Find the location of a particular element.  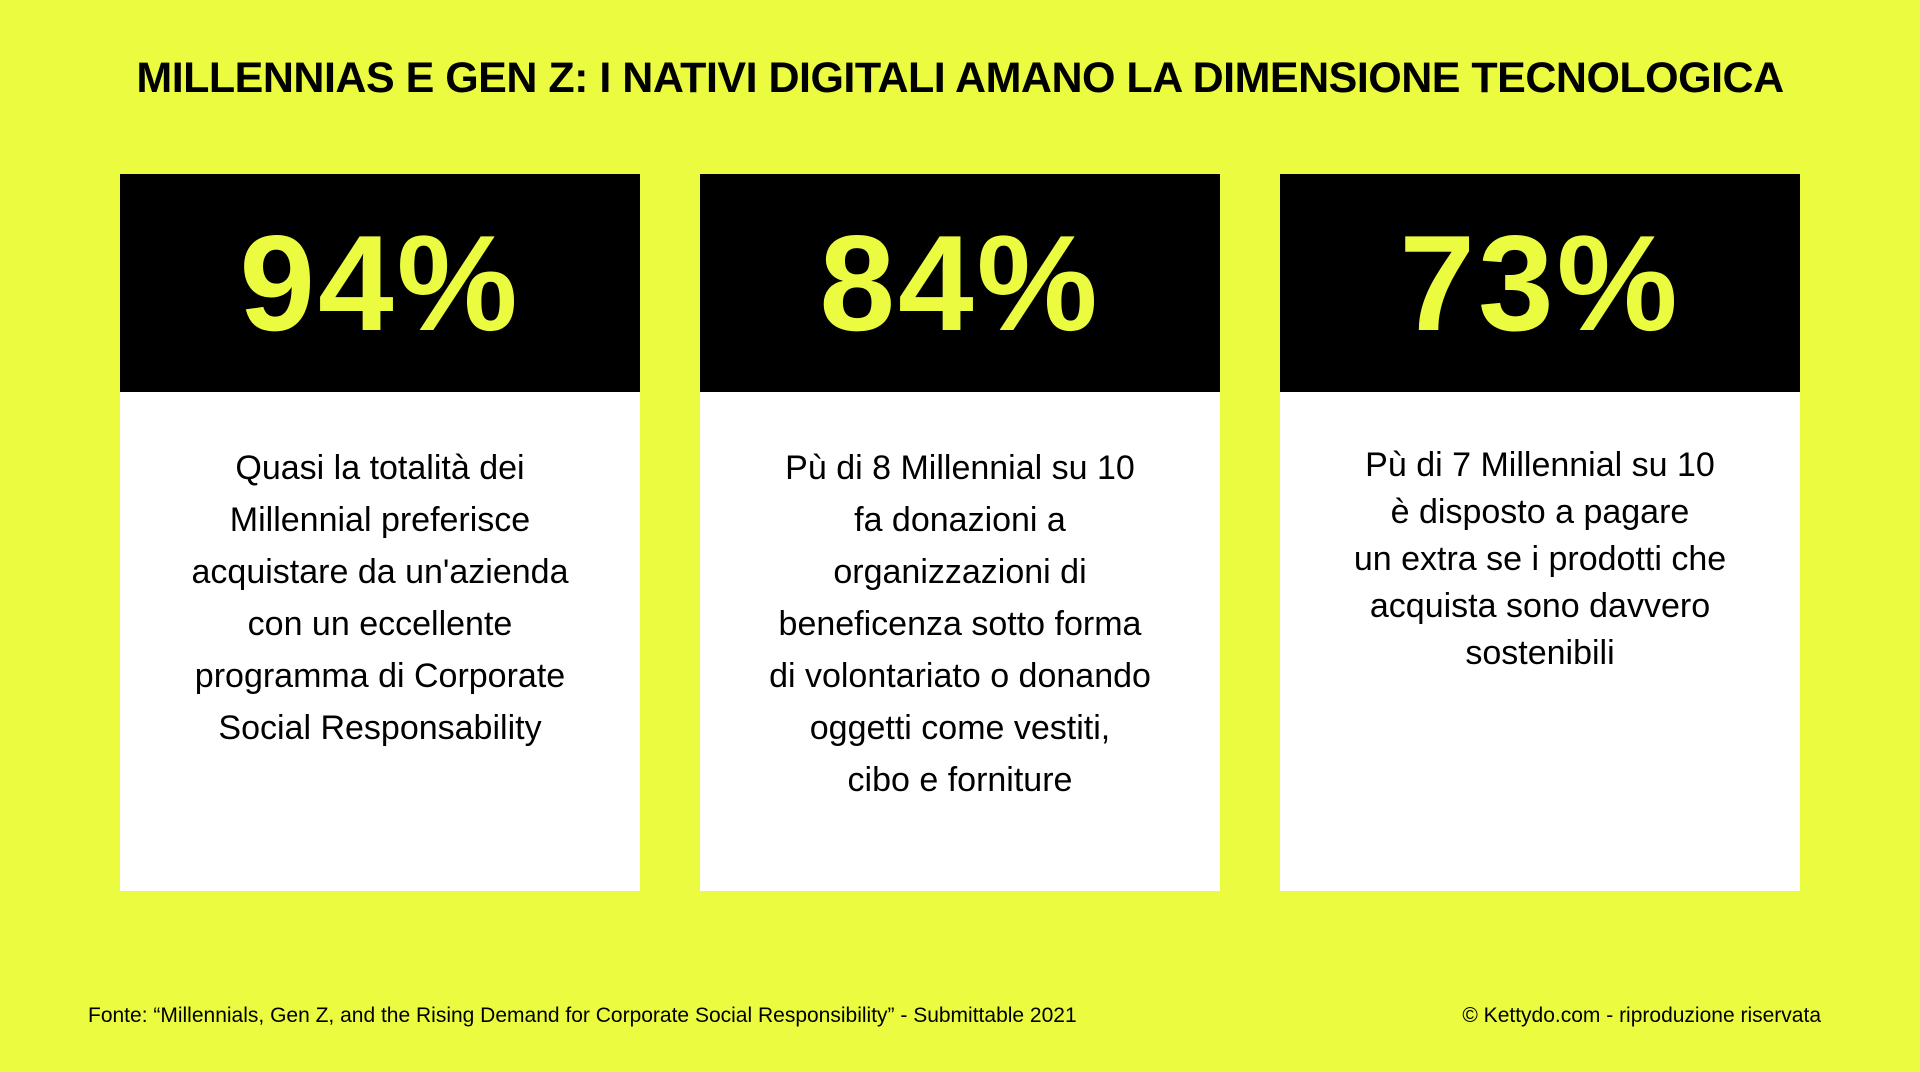

description-line: beneficenza sotto forma is located at coordinates (960, 624).